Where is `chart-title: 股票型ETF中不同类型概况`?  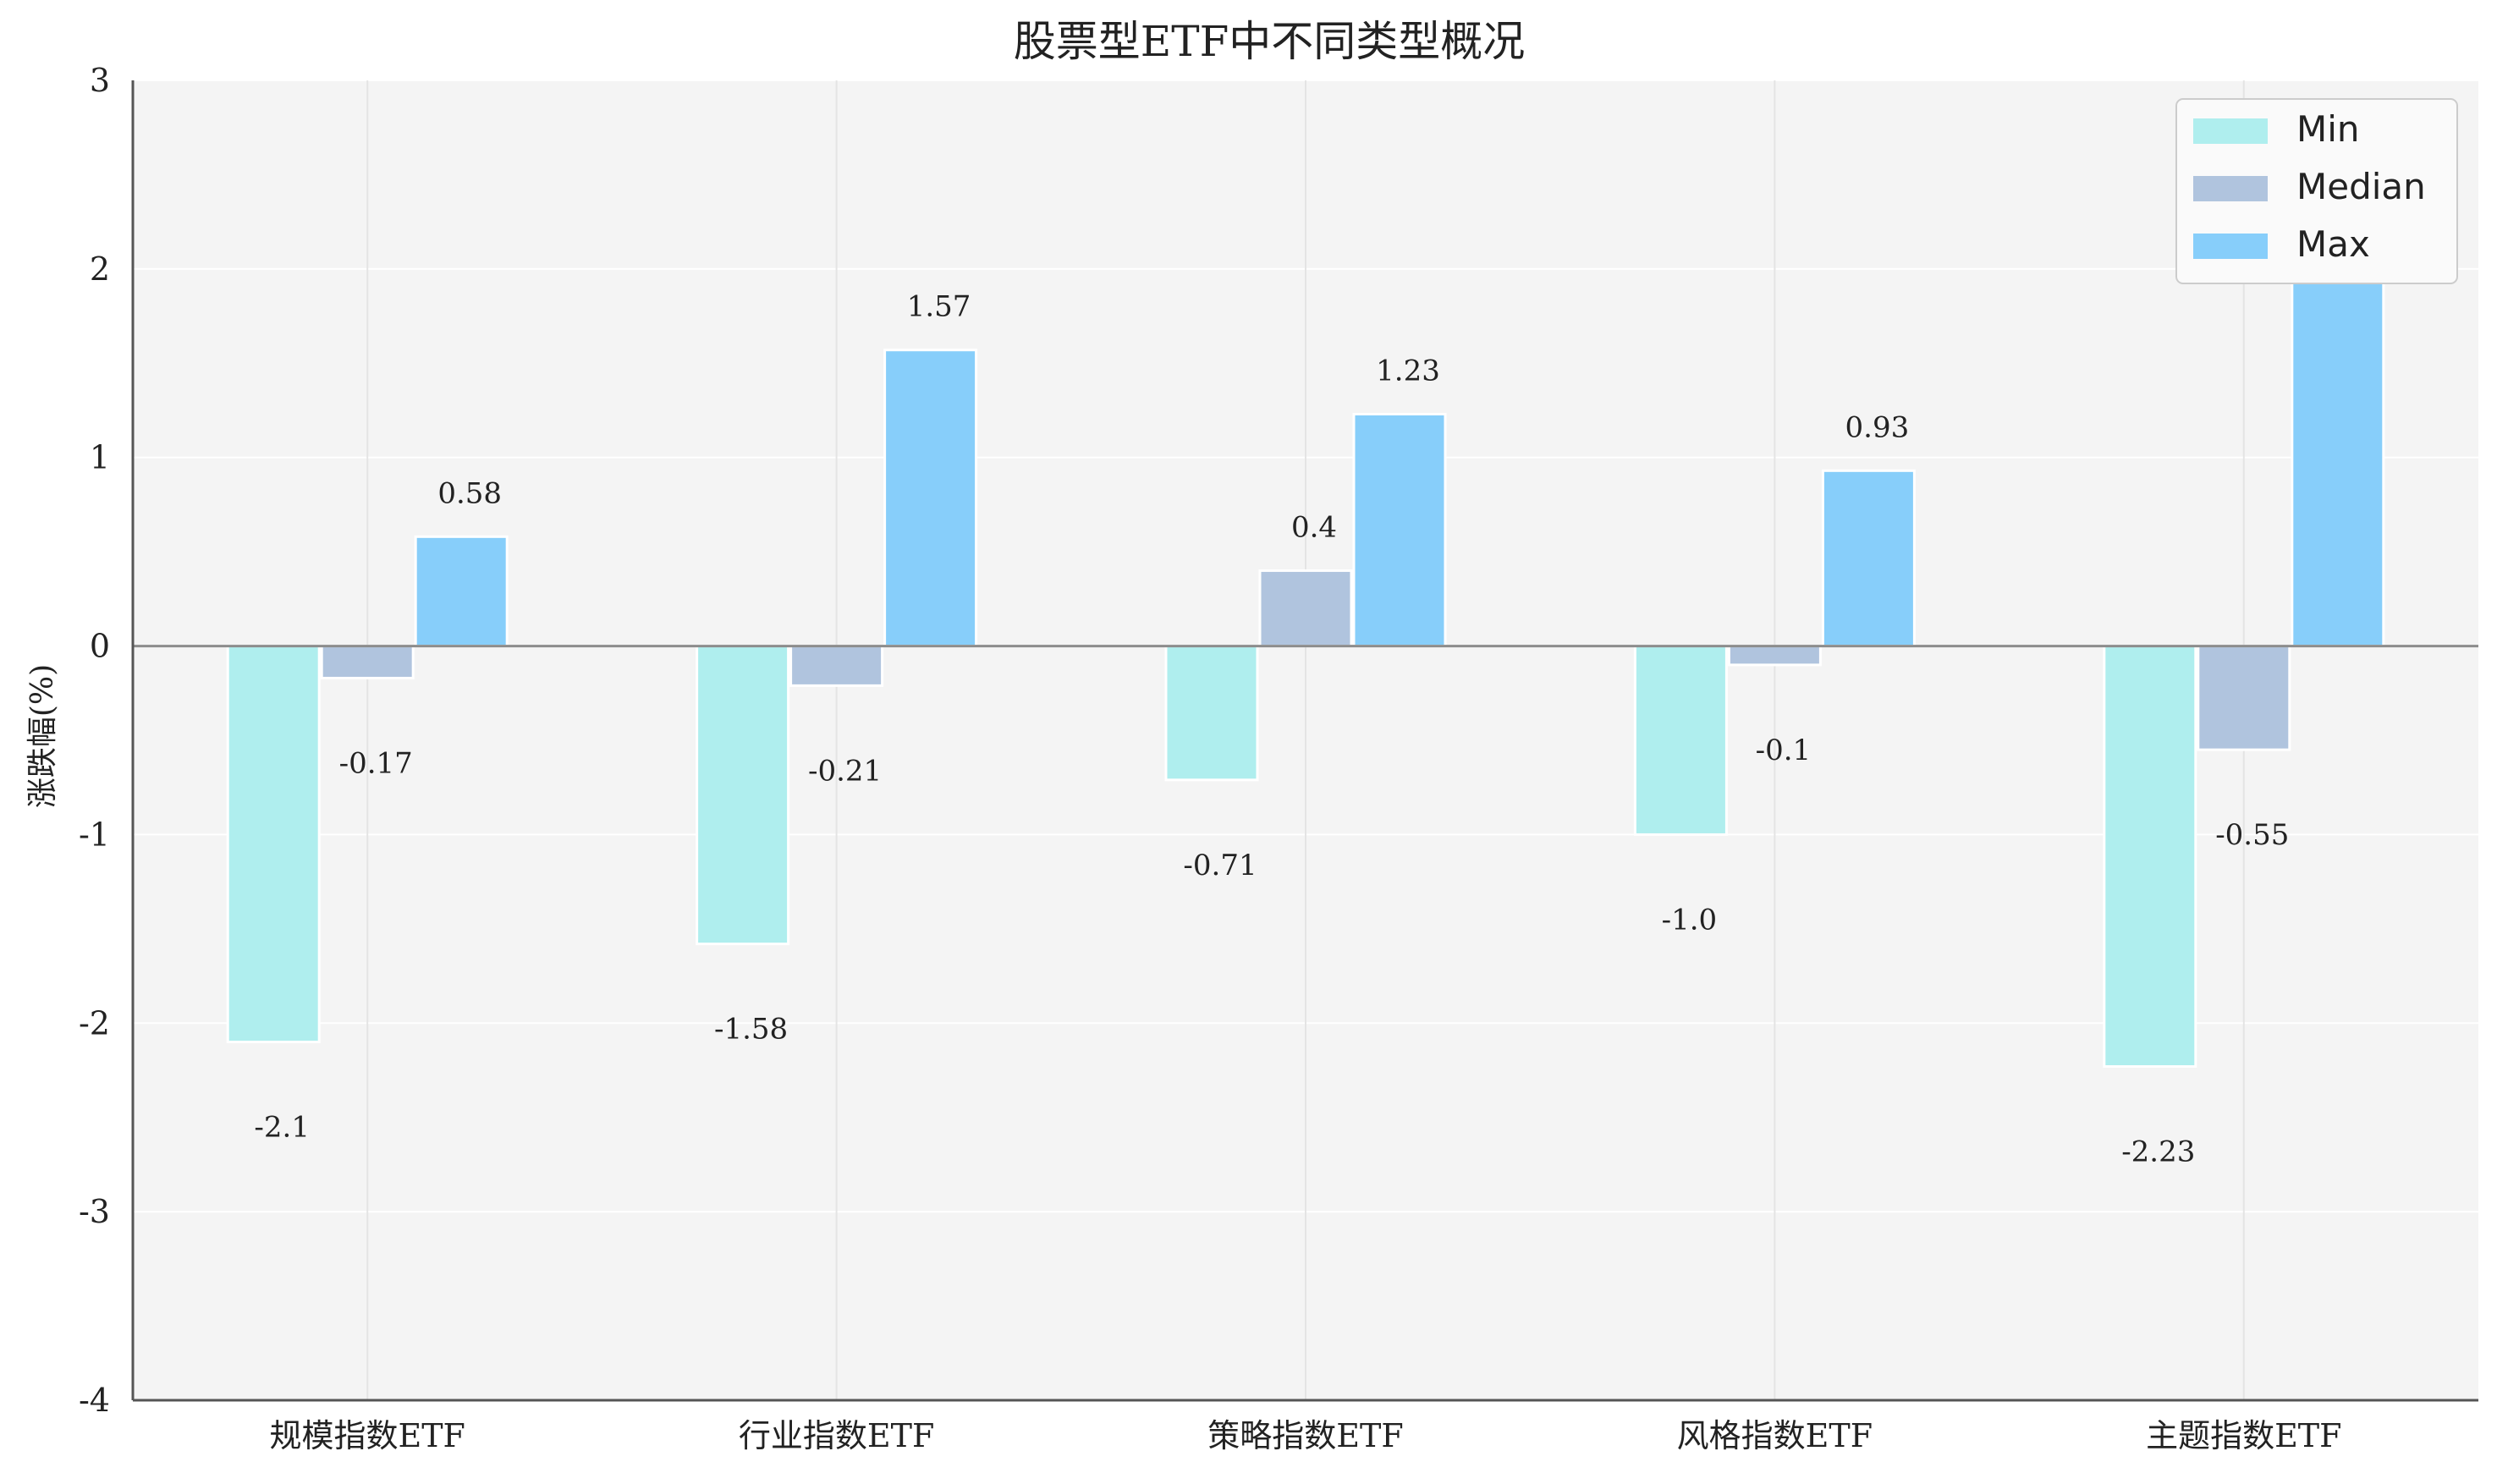 chart-title: 股票型ETF中不同类型概况 is located at coordinates (1270, 41).